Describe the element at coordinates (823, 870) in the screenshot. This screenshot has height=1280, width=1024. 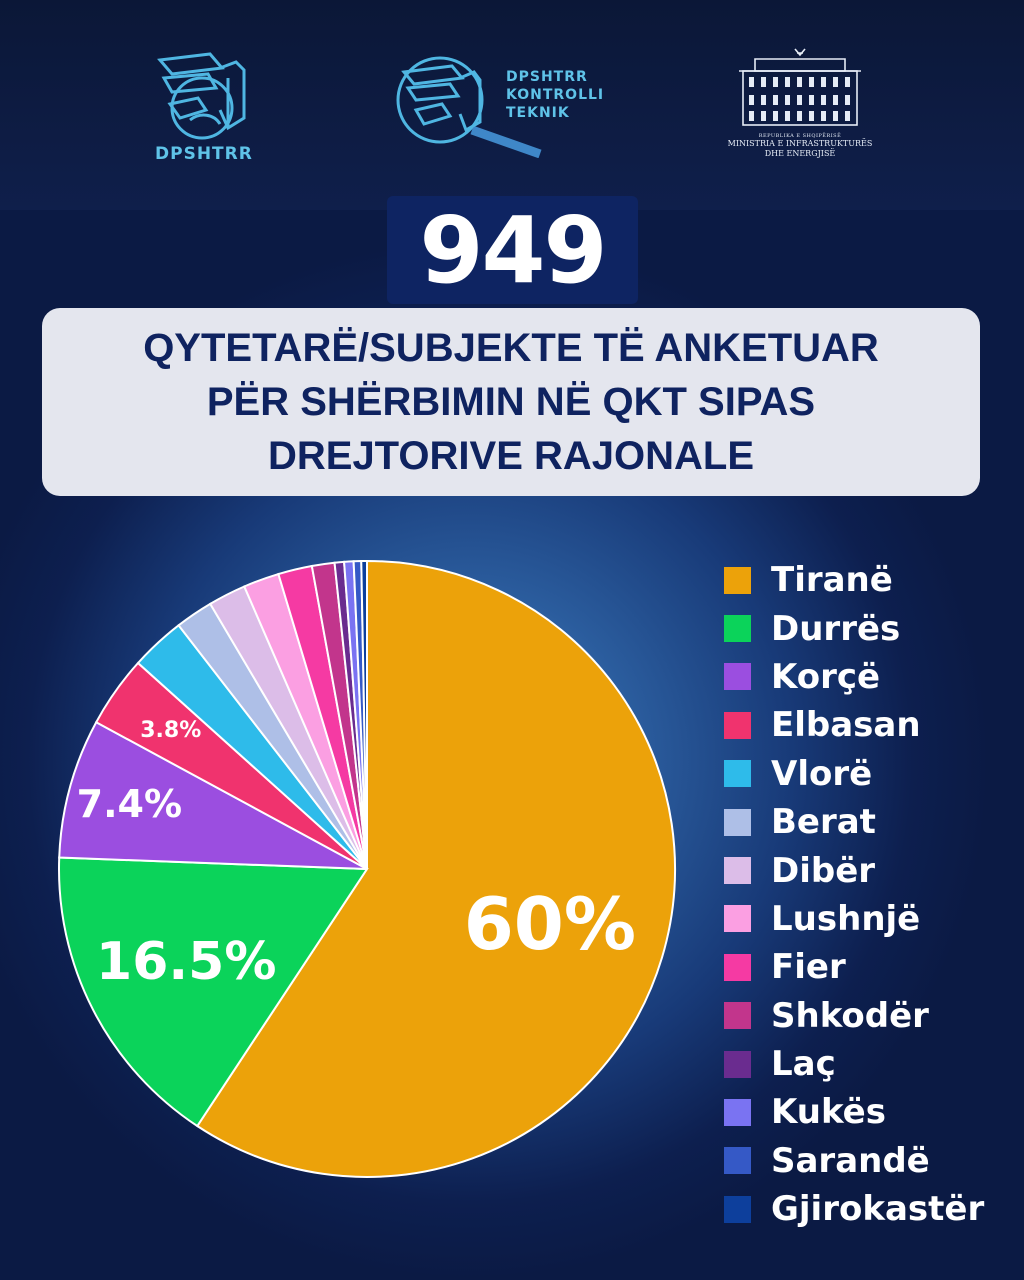
I see `legend-label: Dibër` at that location.